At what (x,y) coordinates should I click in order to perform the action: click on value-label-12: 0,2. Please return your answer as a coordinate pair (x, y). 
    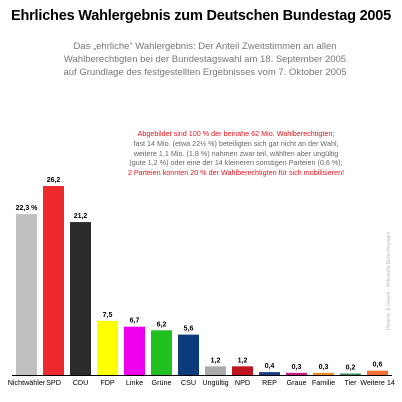
    Looking at the image, I should click on (351, 368).